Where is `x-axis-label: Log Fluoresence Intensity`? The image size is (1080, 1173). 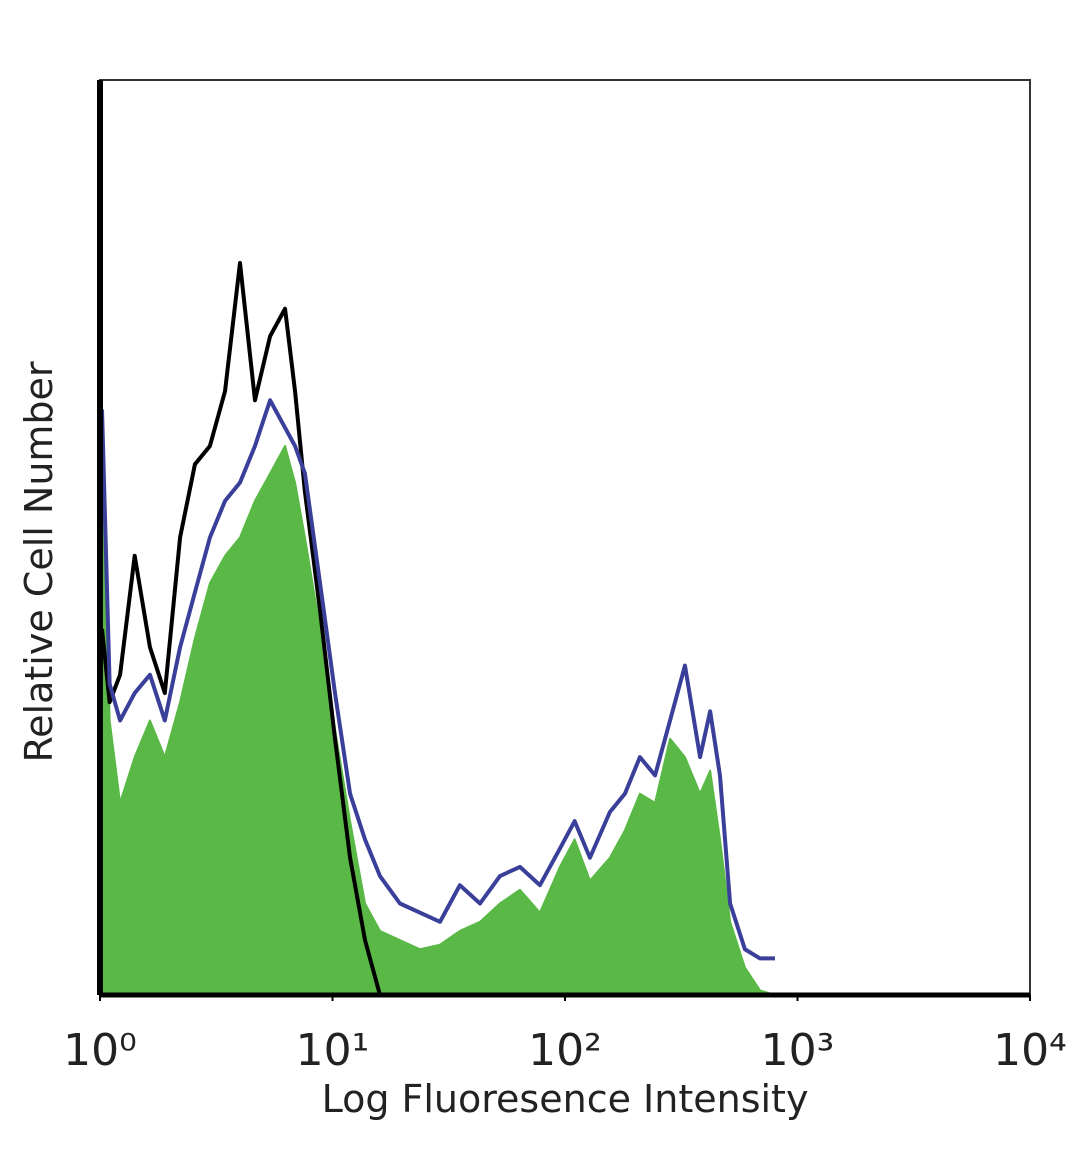 x-axis-label: Log Fluoresence Intensity is located at coordinates (565, 1099).